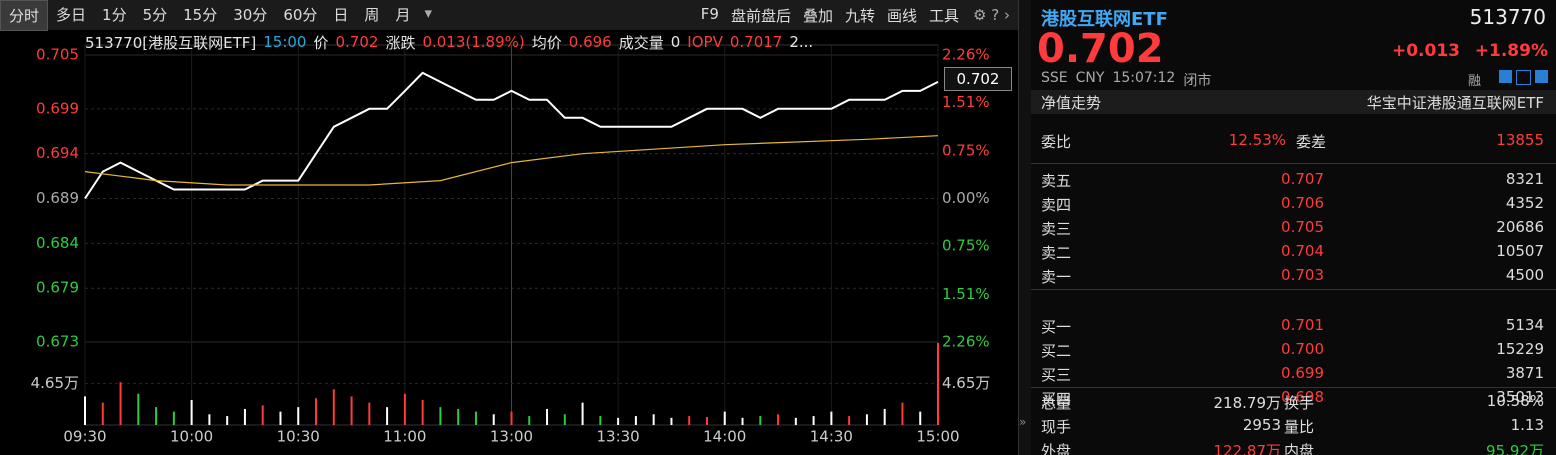  I want to click on icons: ⚙ ? ›, so click(991, 15).